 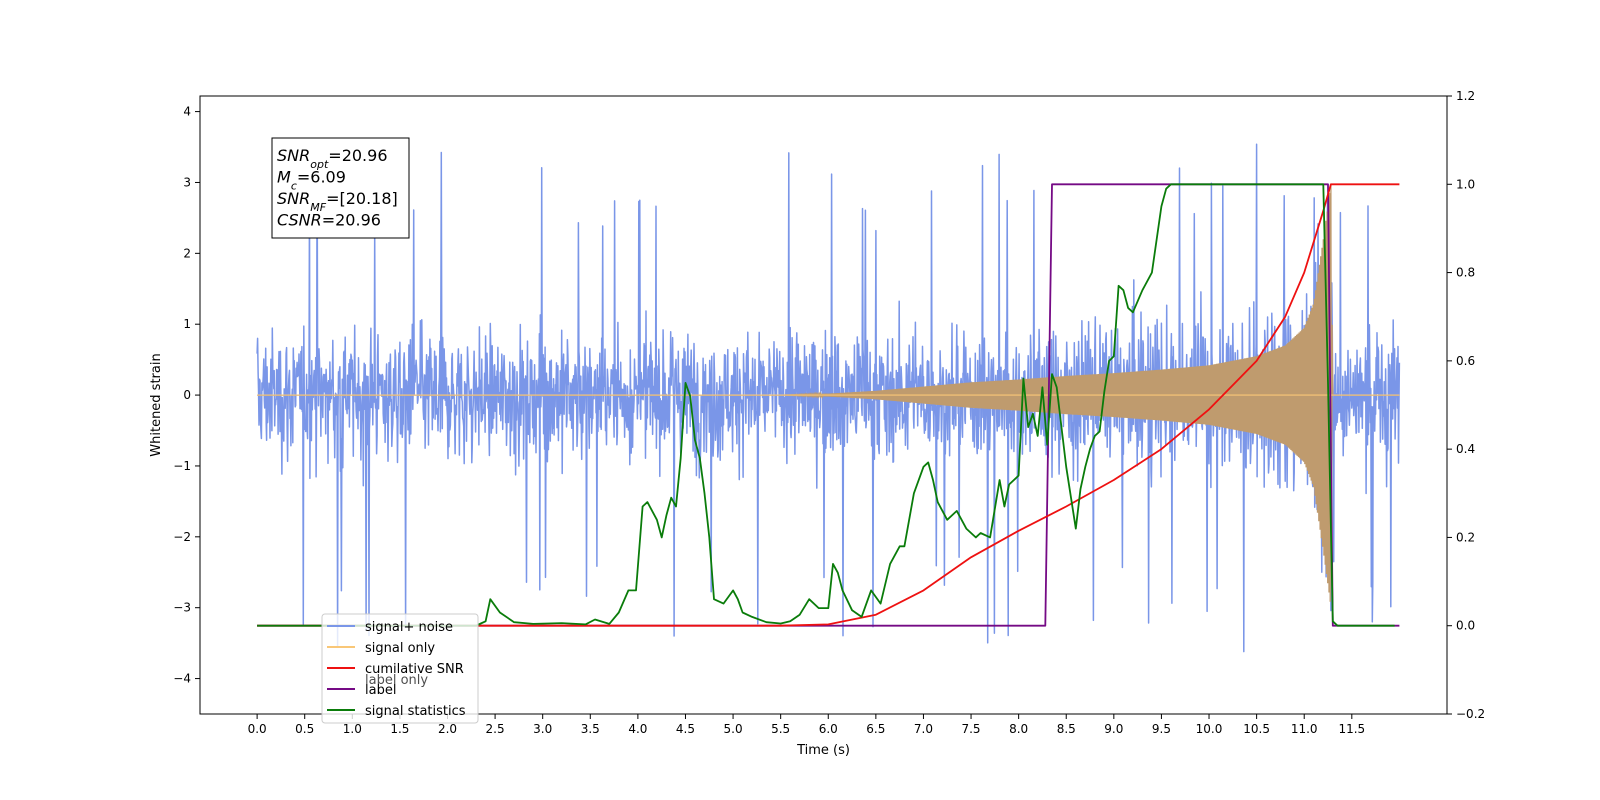 What do you see at coordinates (187, 395) in the screenshot?
I see `y-tick-label: 0` at bounding box center [187, 395].